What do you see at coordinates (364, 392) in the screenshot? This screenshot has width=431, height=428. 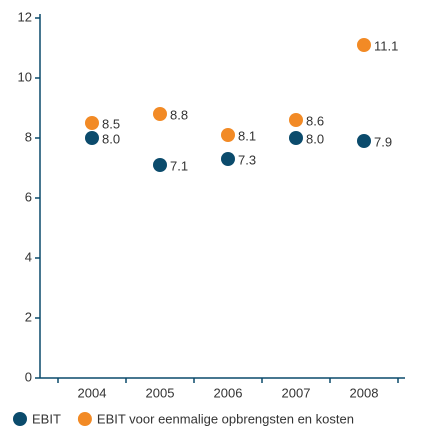 I see `x-tick-label: 2008` at bounding box center [364, 392].